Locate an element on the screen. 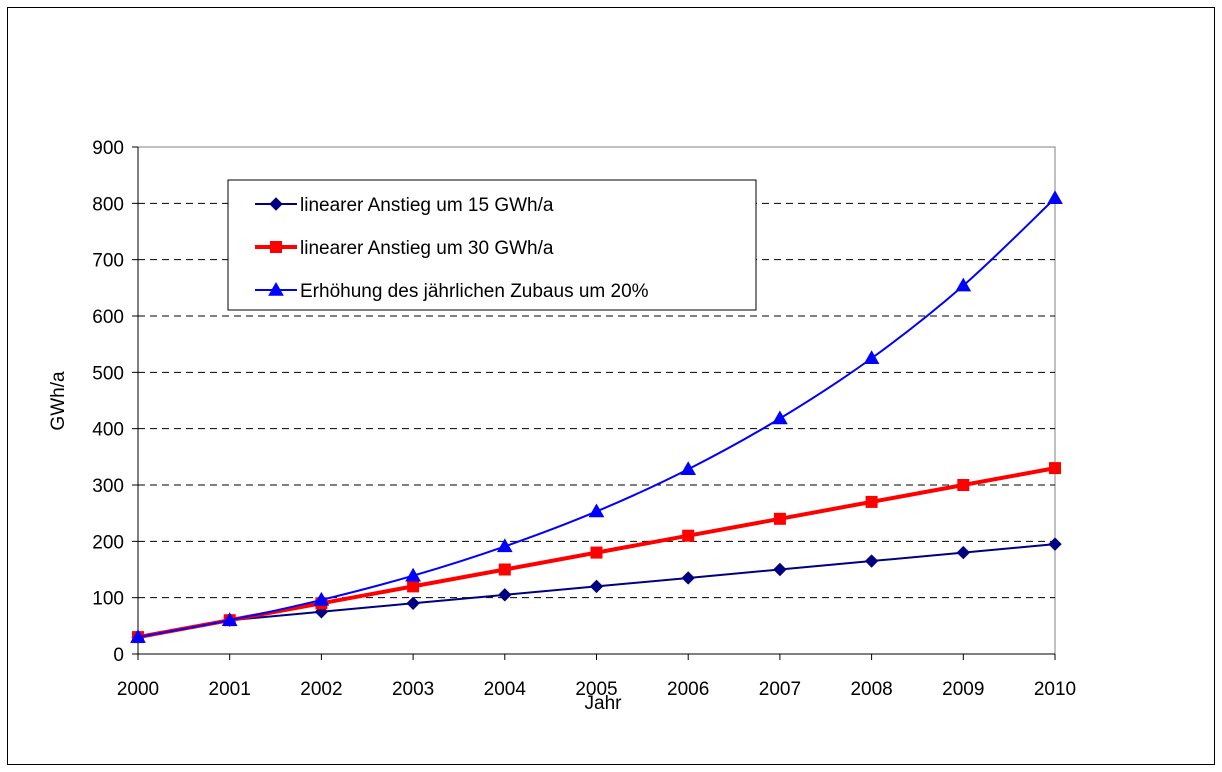 The height and width of the screenshot is (772, 1222). x-tick-label: 2001 is located at coordinates (230, 689).